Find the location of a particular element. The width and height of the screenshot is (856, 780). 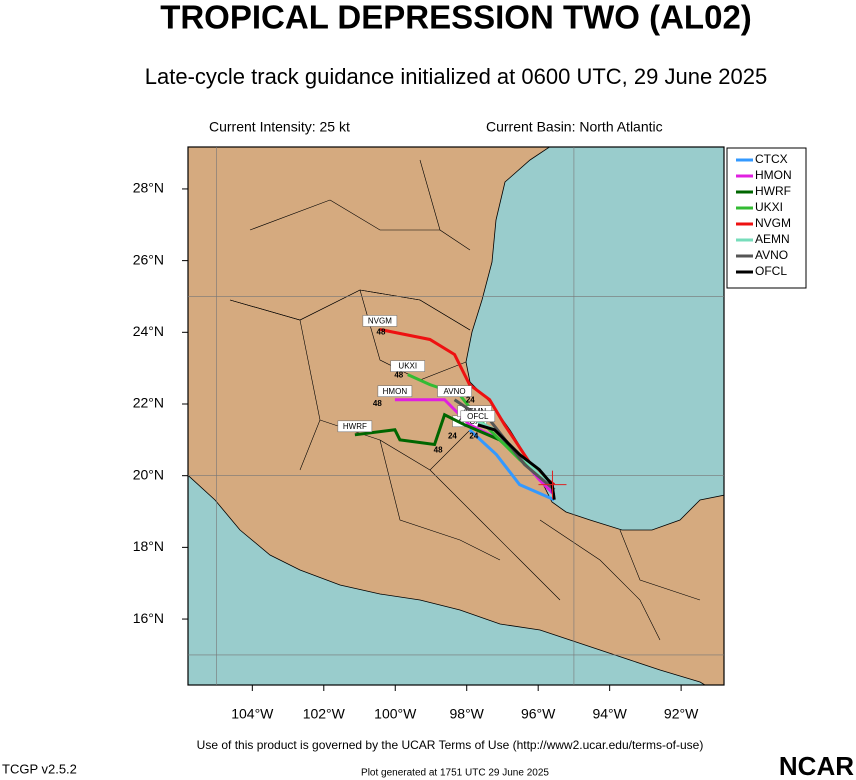

track-label: HMON is located at coordinates (395, 391).